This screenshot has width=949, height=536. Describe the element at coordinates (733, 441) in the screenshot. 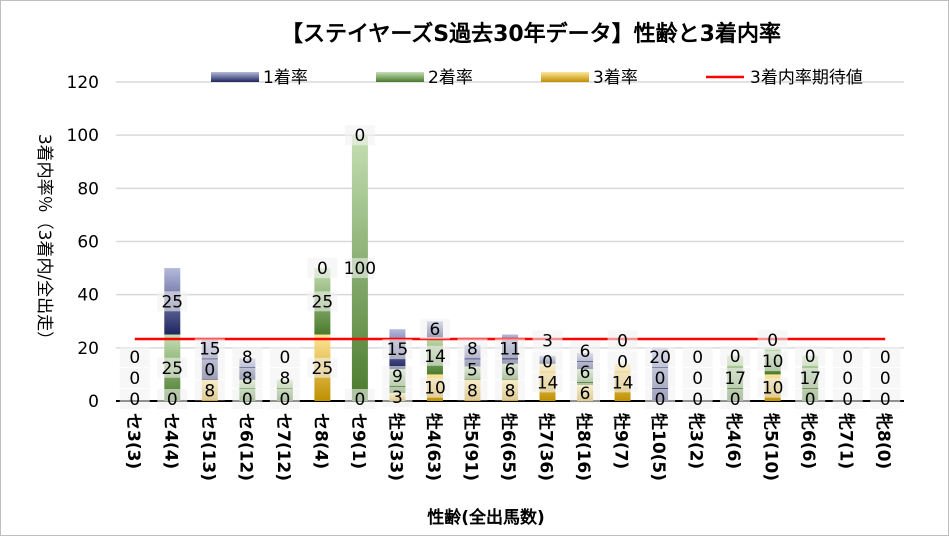

I see `x-tick-label: 牝4(6)` at that location.